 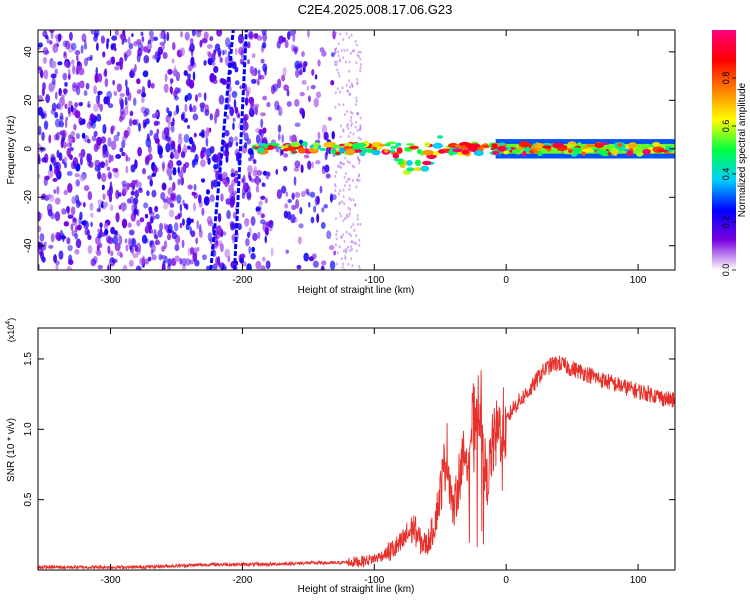 I want to click on x-tick-label: 100, so click(x=638, y=580).